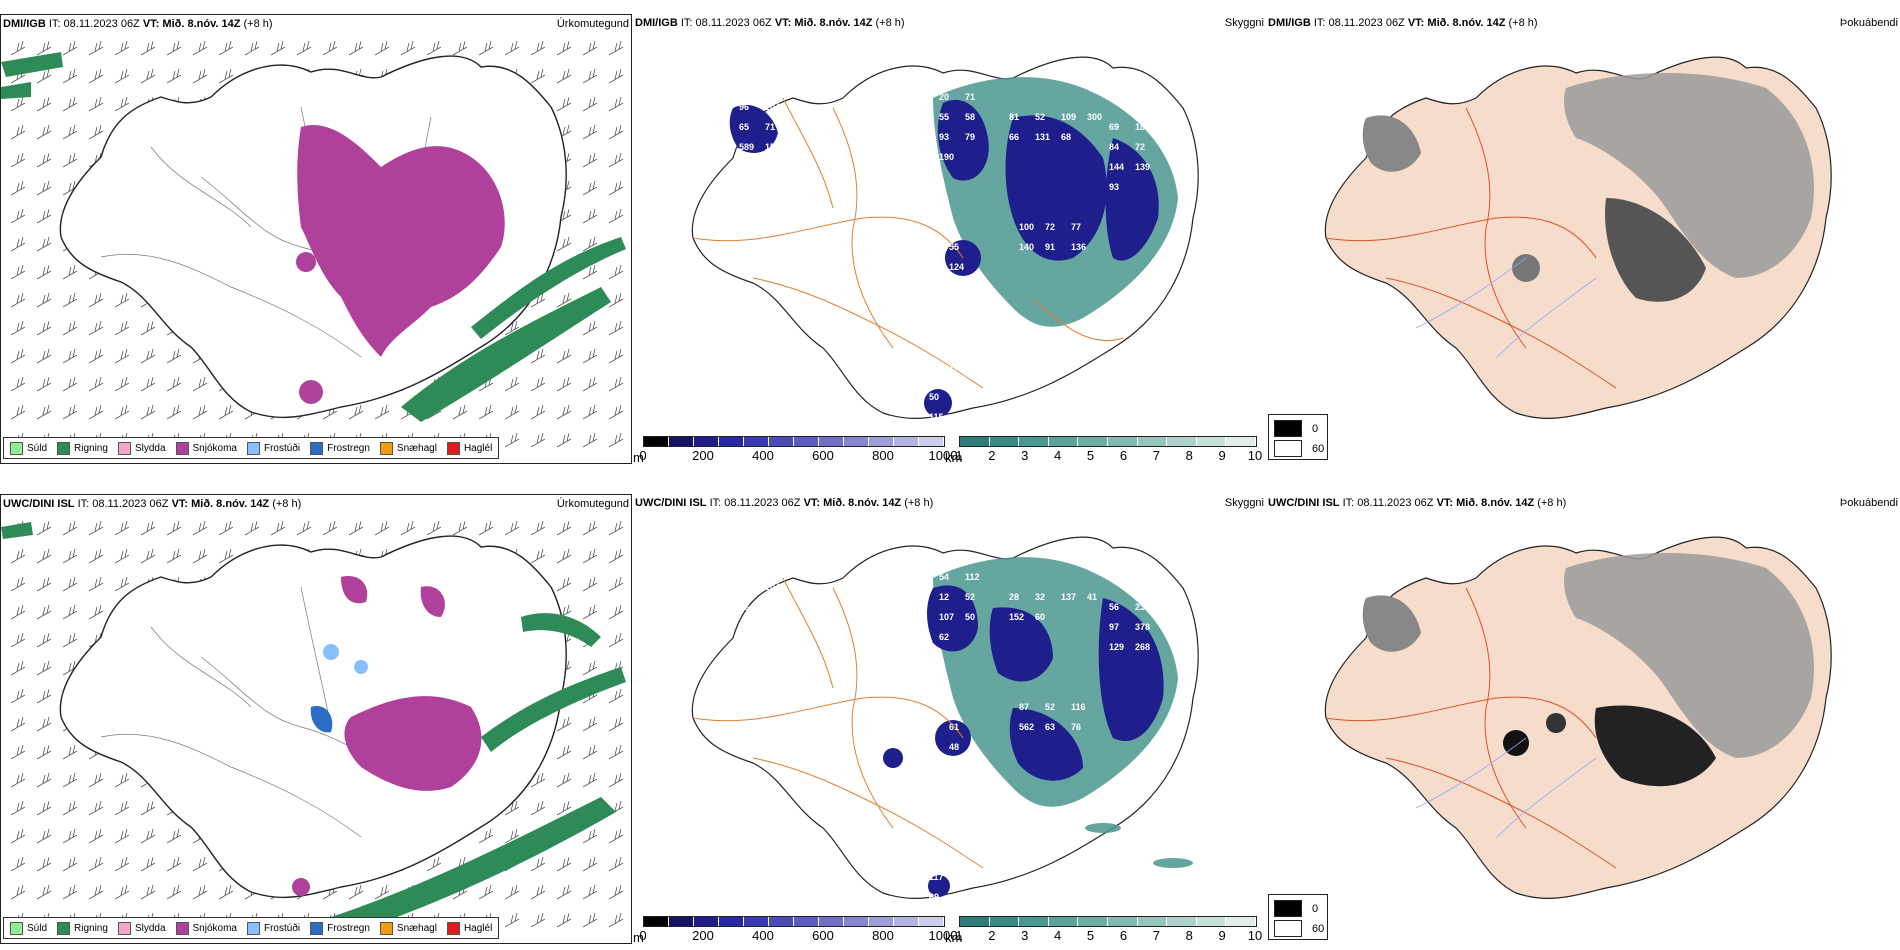 Image resolution: width=1900 pixels, height=950 pixels. I want to click on legend-label: Frostregn, so click(348, 448).